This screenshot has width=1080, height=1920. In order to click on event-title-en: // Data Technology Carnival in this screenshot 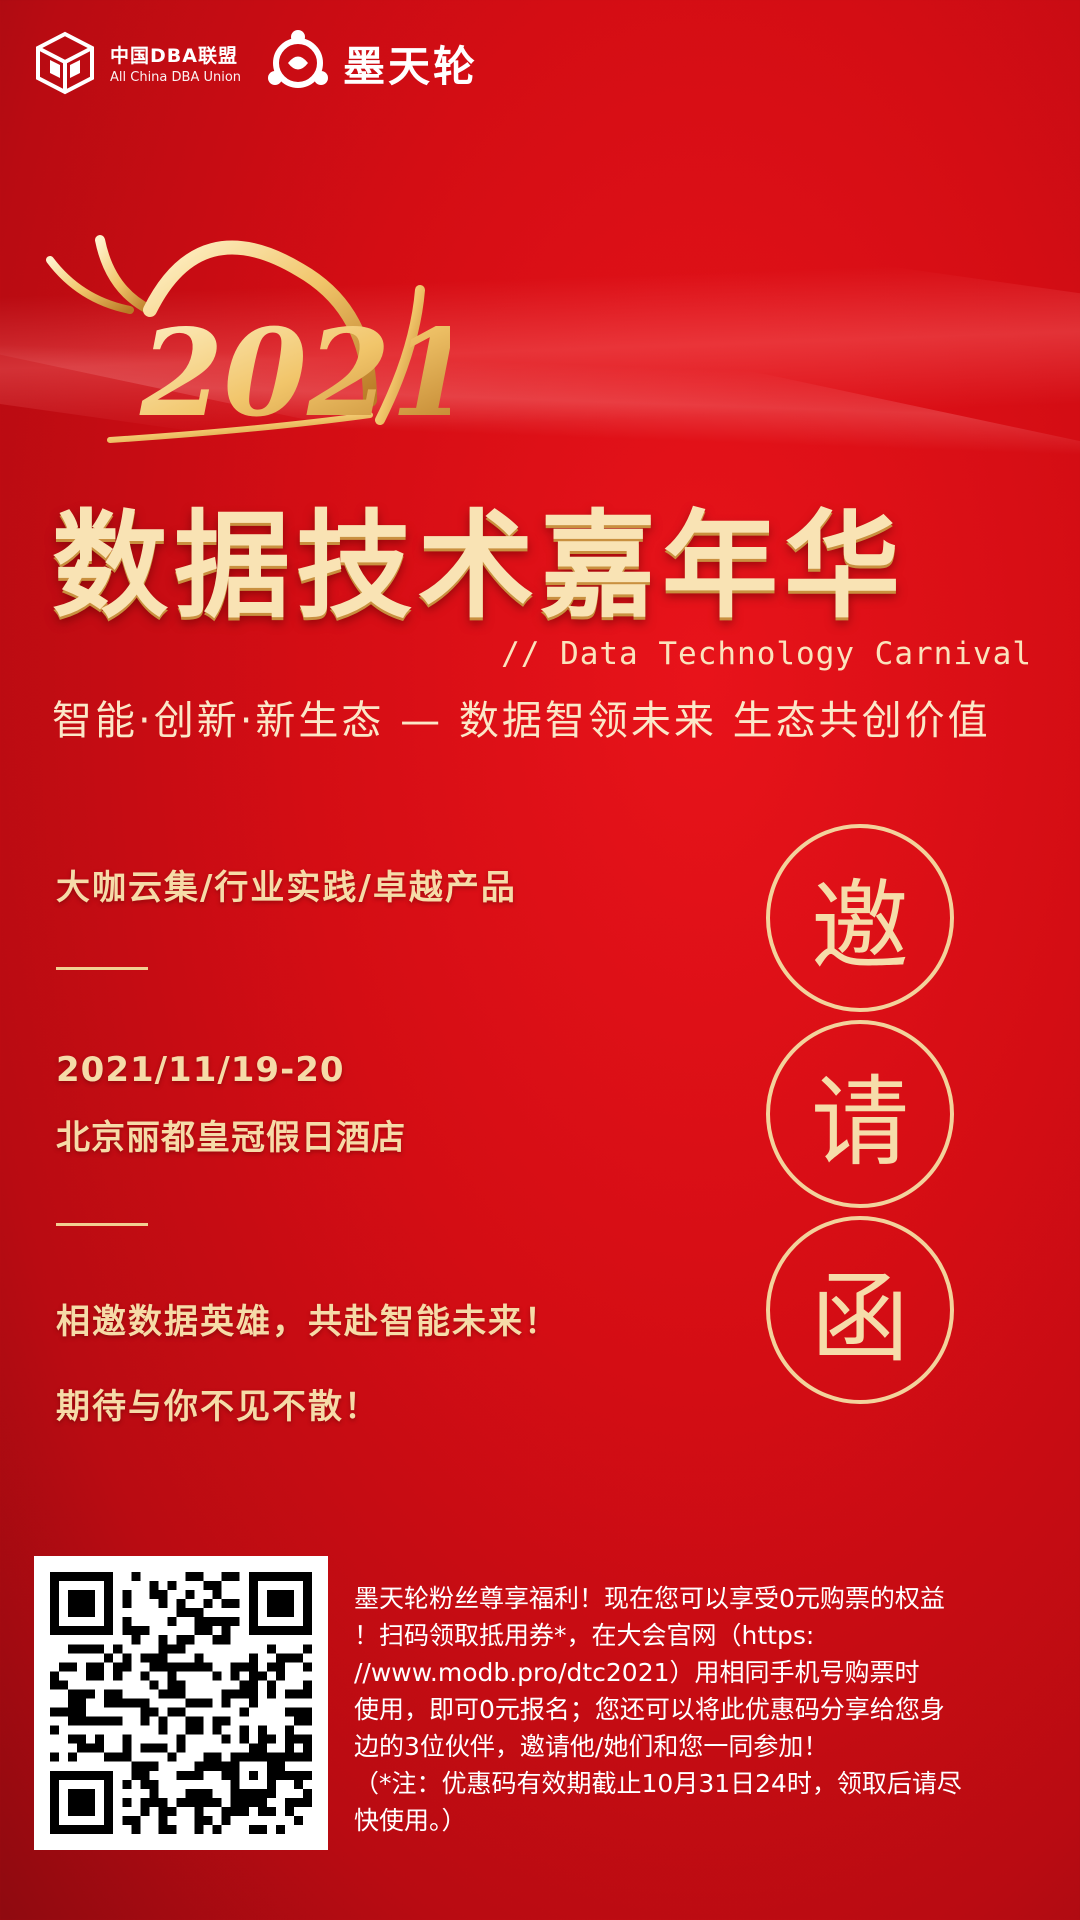, I will do `click(766, 654)`.